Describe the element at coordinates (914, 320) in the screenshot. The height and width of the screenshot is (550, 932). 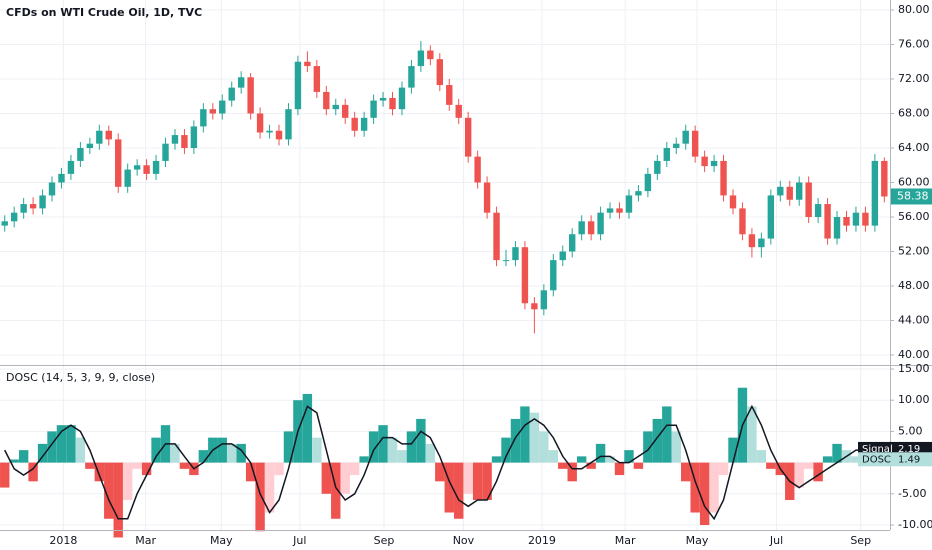
I see `y-tick-label: 44.00` at that location.